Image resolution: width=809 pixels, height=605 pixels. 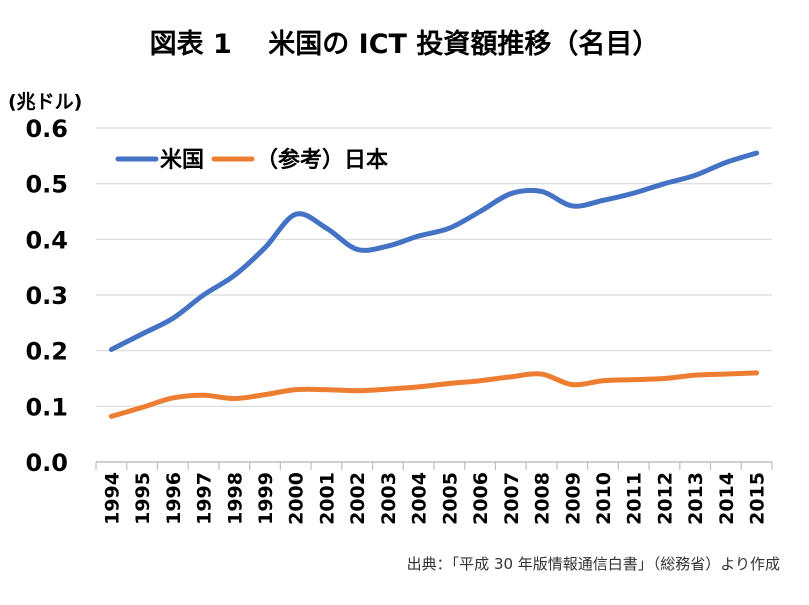 What do you see at coordinates (235, 498) in the screenshot?
I see `x-tick-label: 1998` at bounding box center [235, 498].